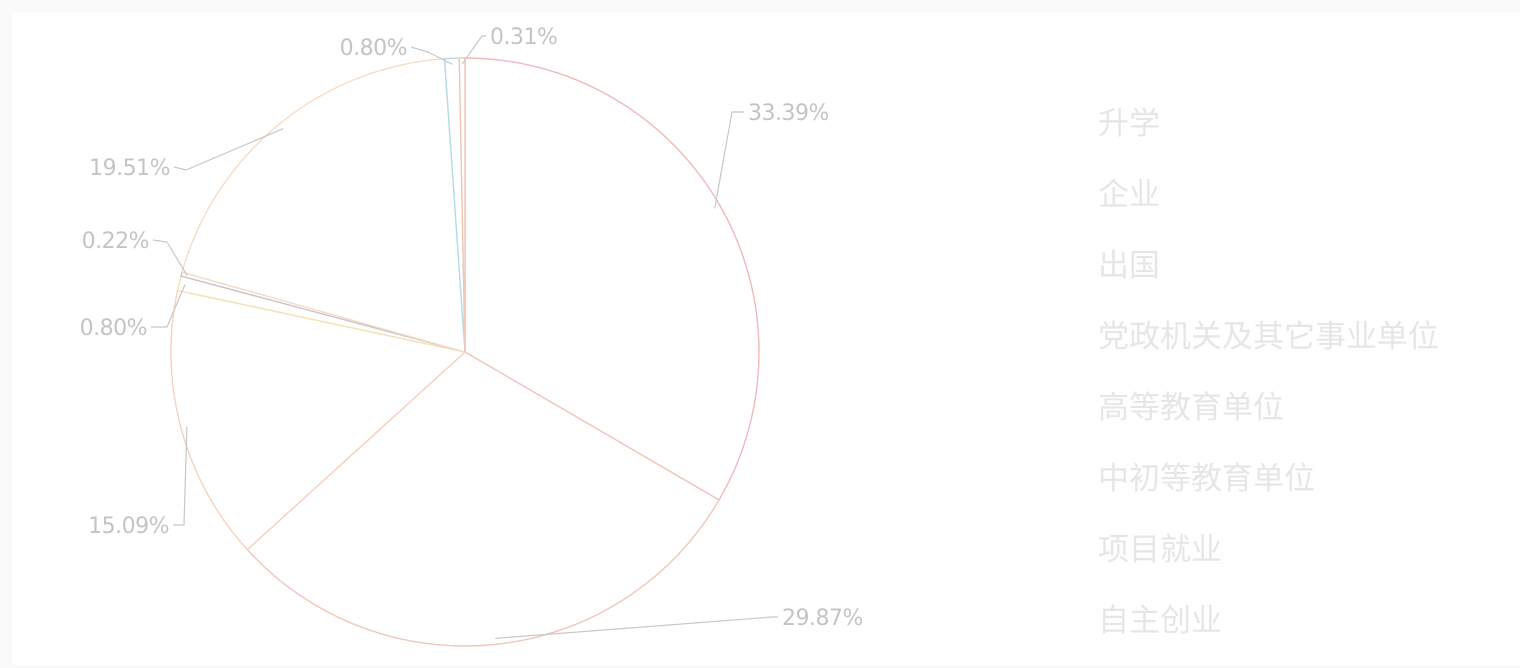 This screenshot has height=668, width=1520. I want to click on legend-item: 党政机关及其它事业单位, so click(1268, 337).